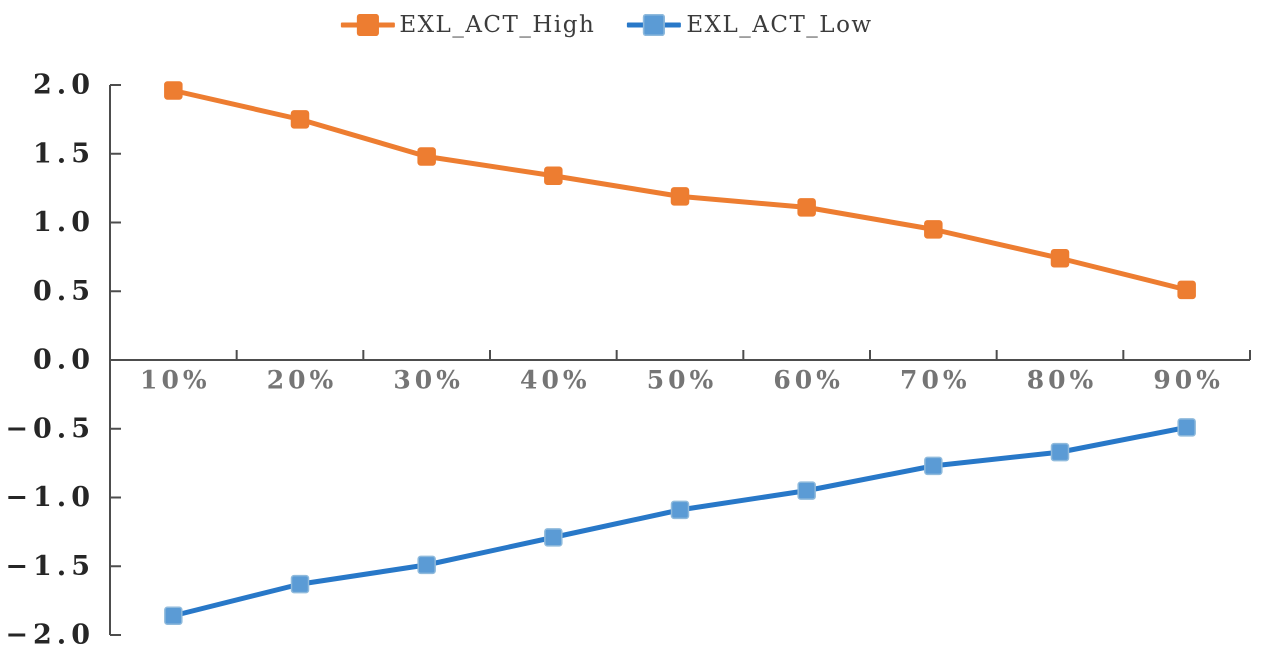  I want to click on legend: EXL_ACT_High EXL_ACT_Low, so click(606, 25).